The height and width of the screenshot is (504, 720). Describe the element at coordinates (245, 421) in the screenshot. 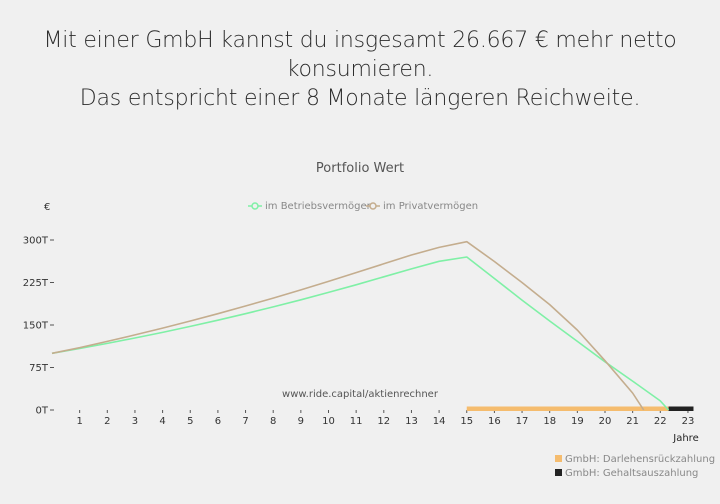

I see `x-tick-label: 7` at that location.